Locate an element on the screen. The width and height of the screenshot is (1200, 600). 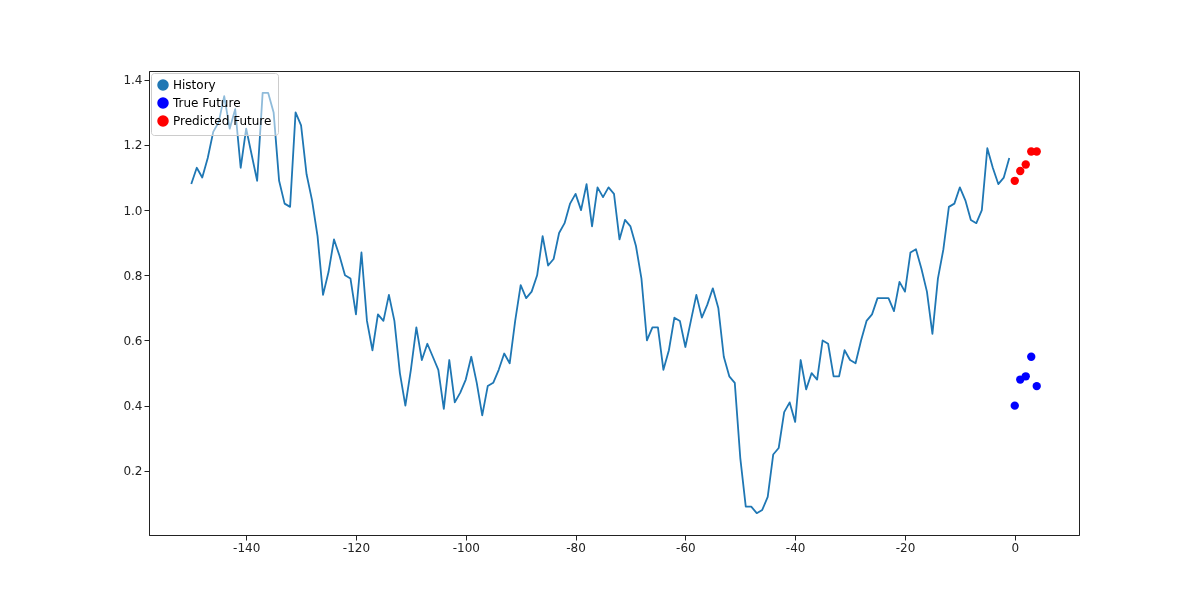
x-tick-label: -120 is located at coordinates (356, 547).